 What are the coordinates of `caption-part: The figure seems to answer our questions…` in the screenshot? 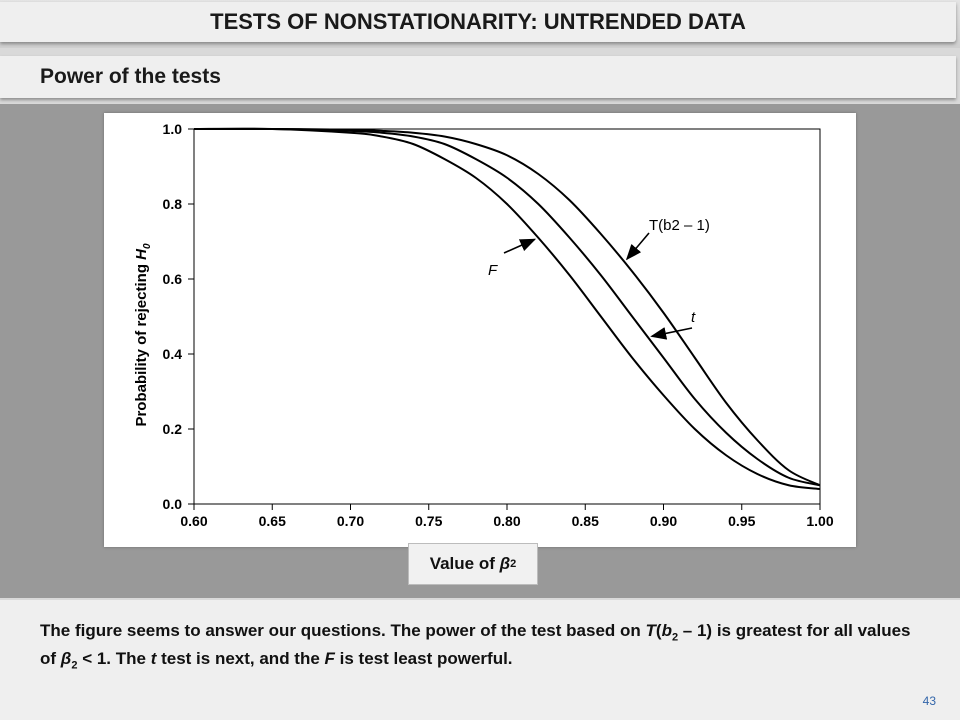 It's located at (343, 630).